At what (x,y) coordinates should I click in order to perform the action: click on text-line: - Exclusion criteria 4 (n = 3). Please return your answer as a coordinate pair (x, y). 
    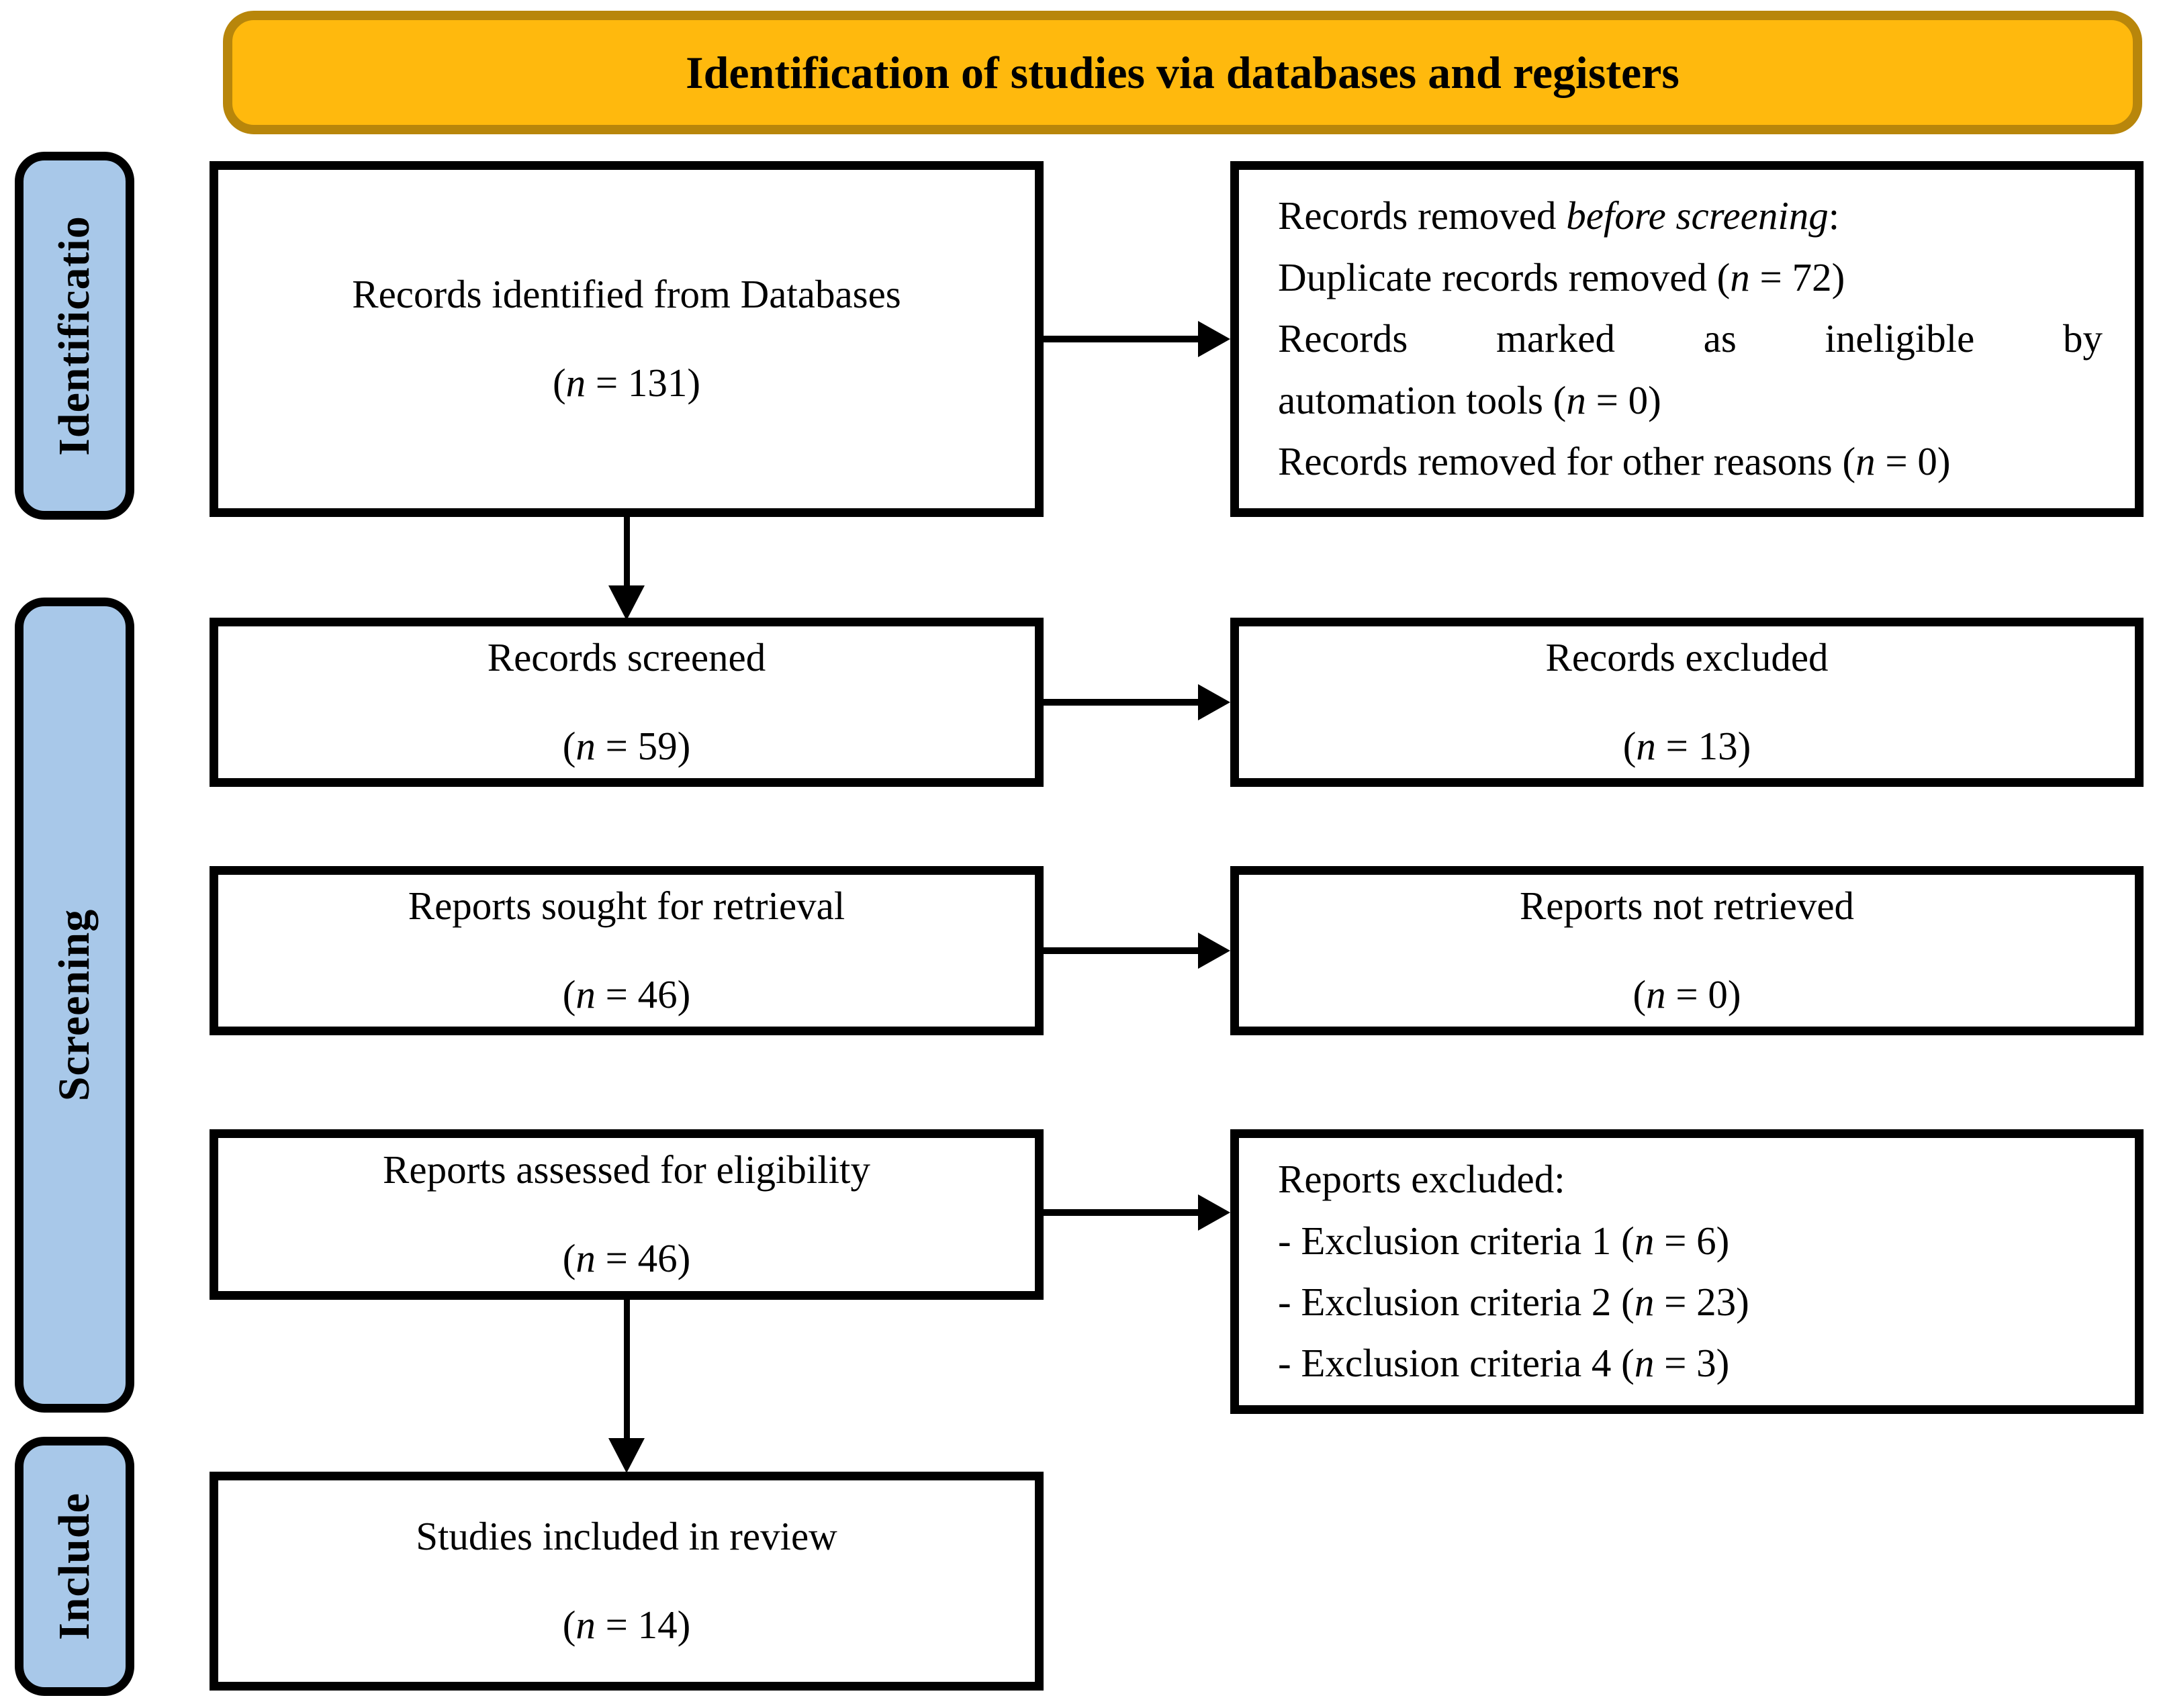
    Looking at the image, I should click on (1690, 1363).